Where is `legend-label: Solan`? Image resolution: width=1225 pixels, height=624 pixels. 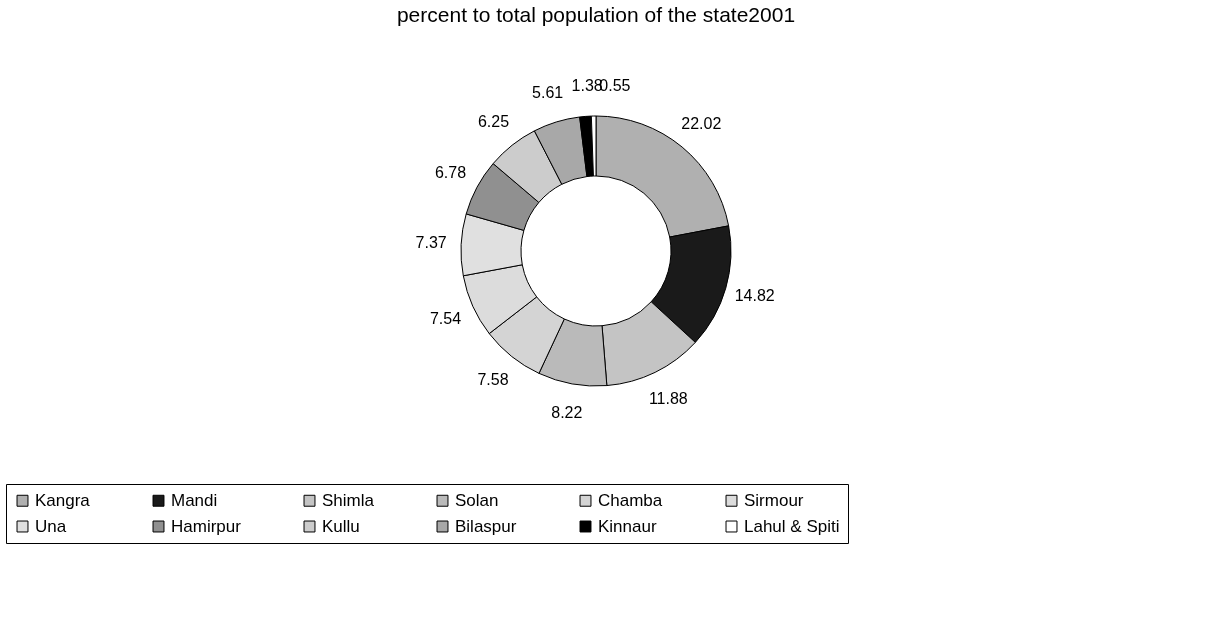 legend-label: Solan is located at coordinates (477, 500).